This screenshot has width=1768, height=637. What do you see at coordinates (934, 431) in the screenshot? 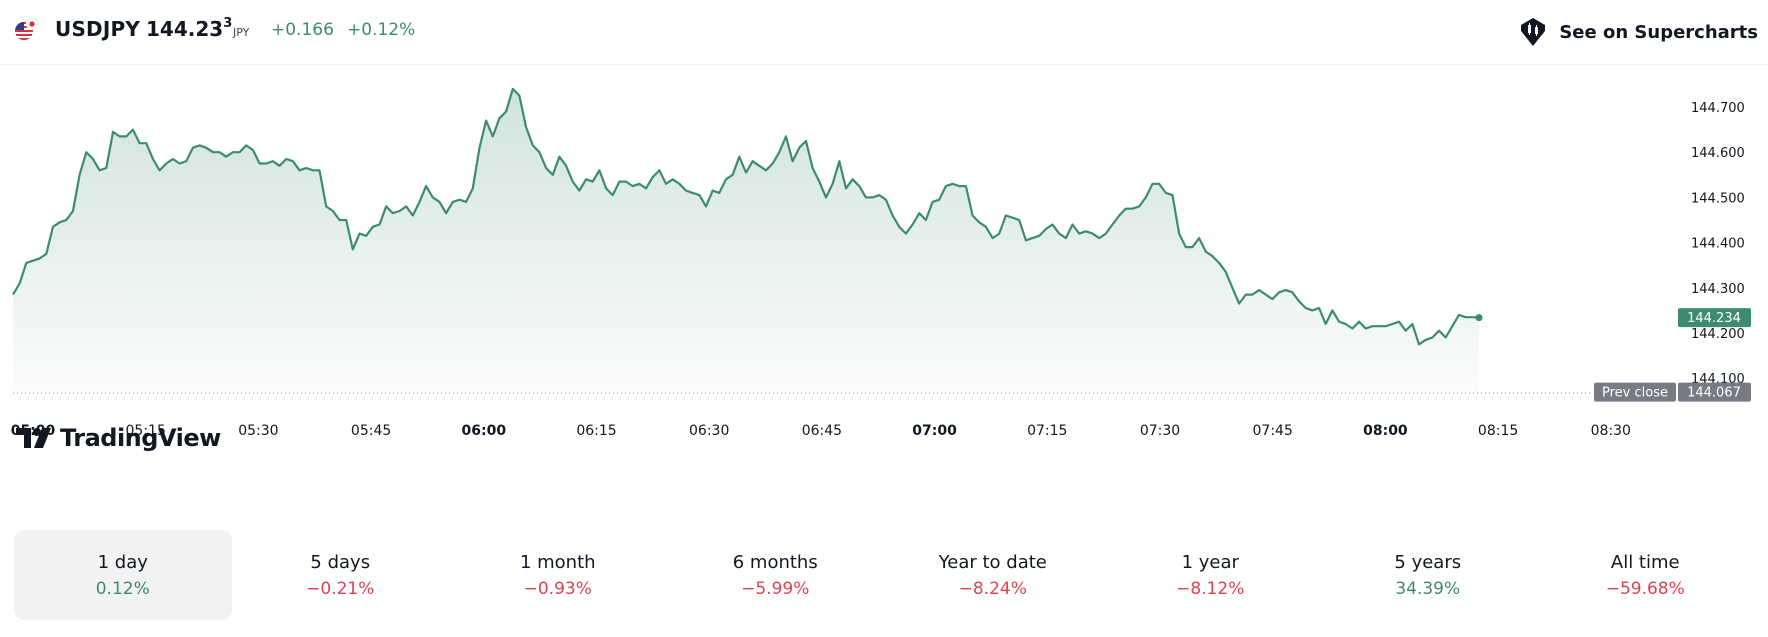
I see `x-tick-label: 07:00` at bounding box center [934, 431].